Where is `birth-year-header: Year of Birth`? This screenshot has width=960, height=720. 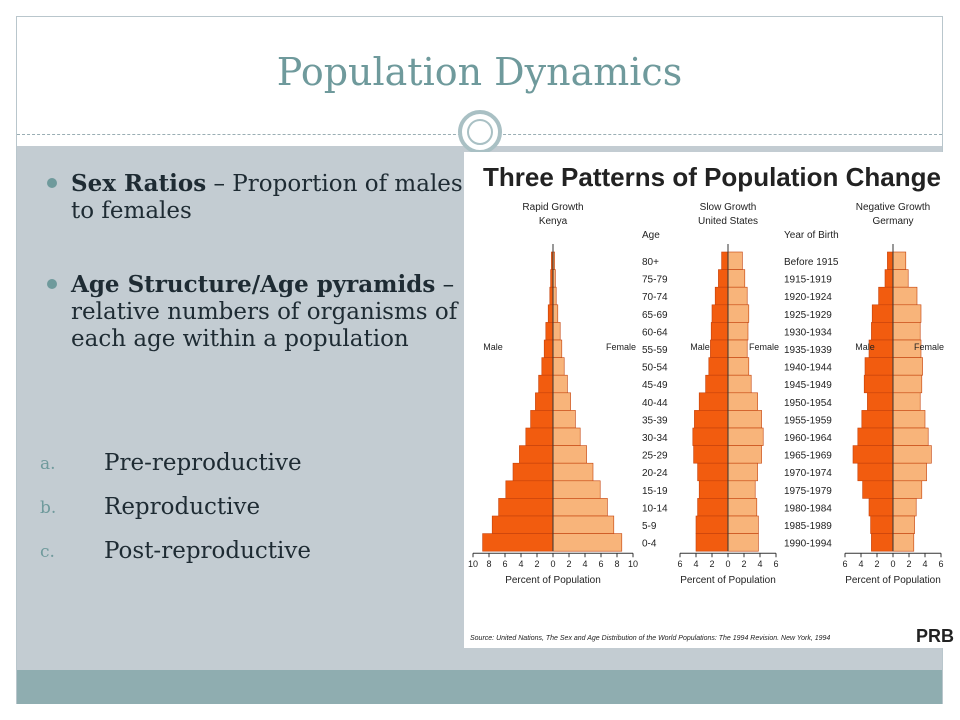 birth-year-header: Year of Birth is located at coordinates (811, 235).